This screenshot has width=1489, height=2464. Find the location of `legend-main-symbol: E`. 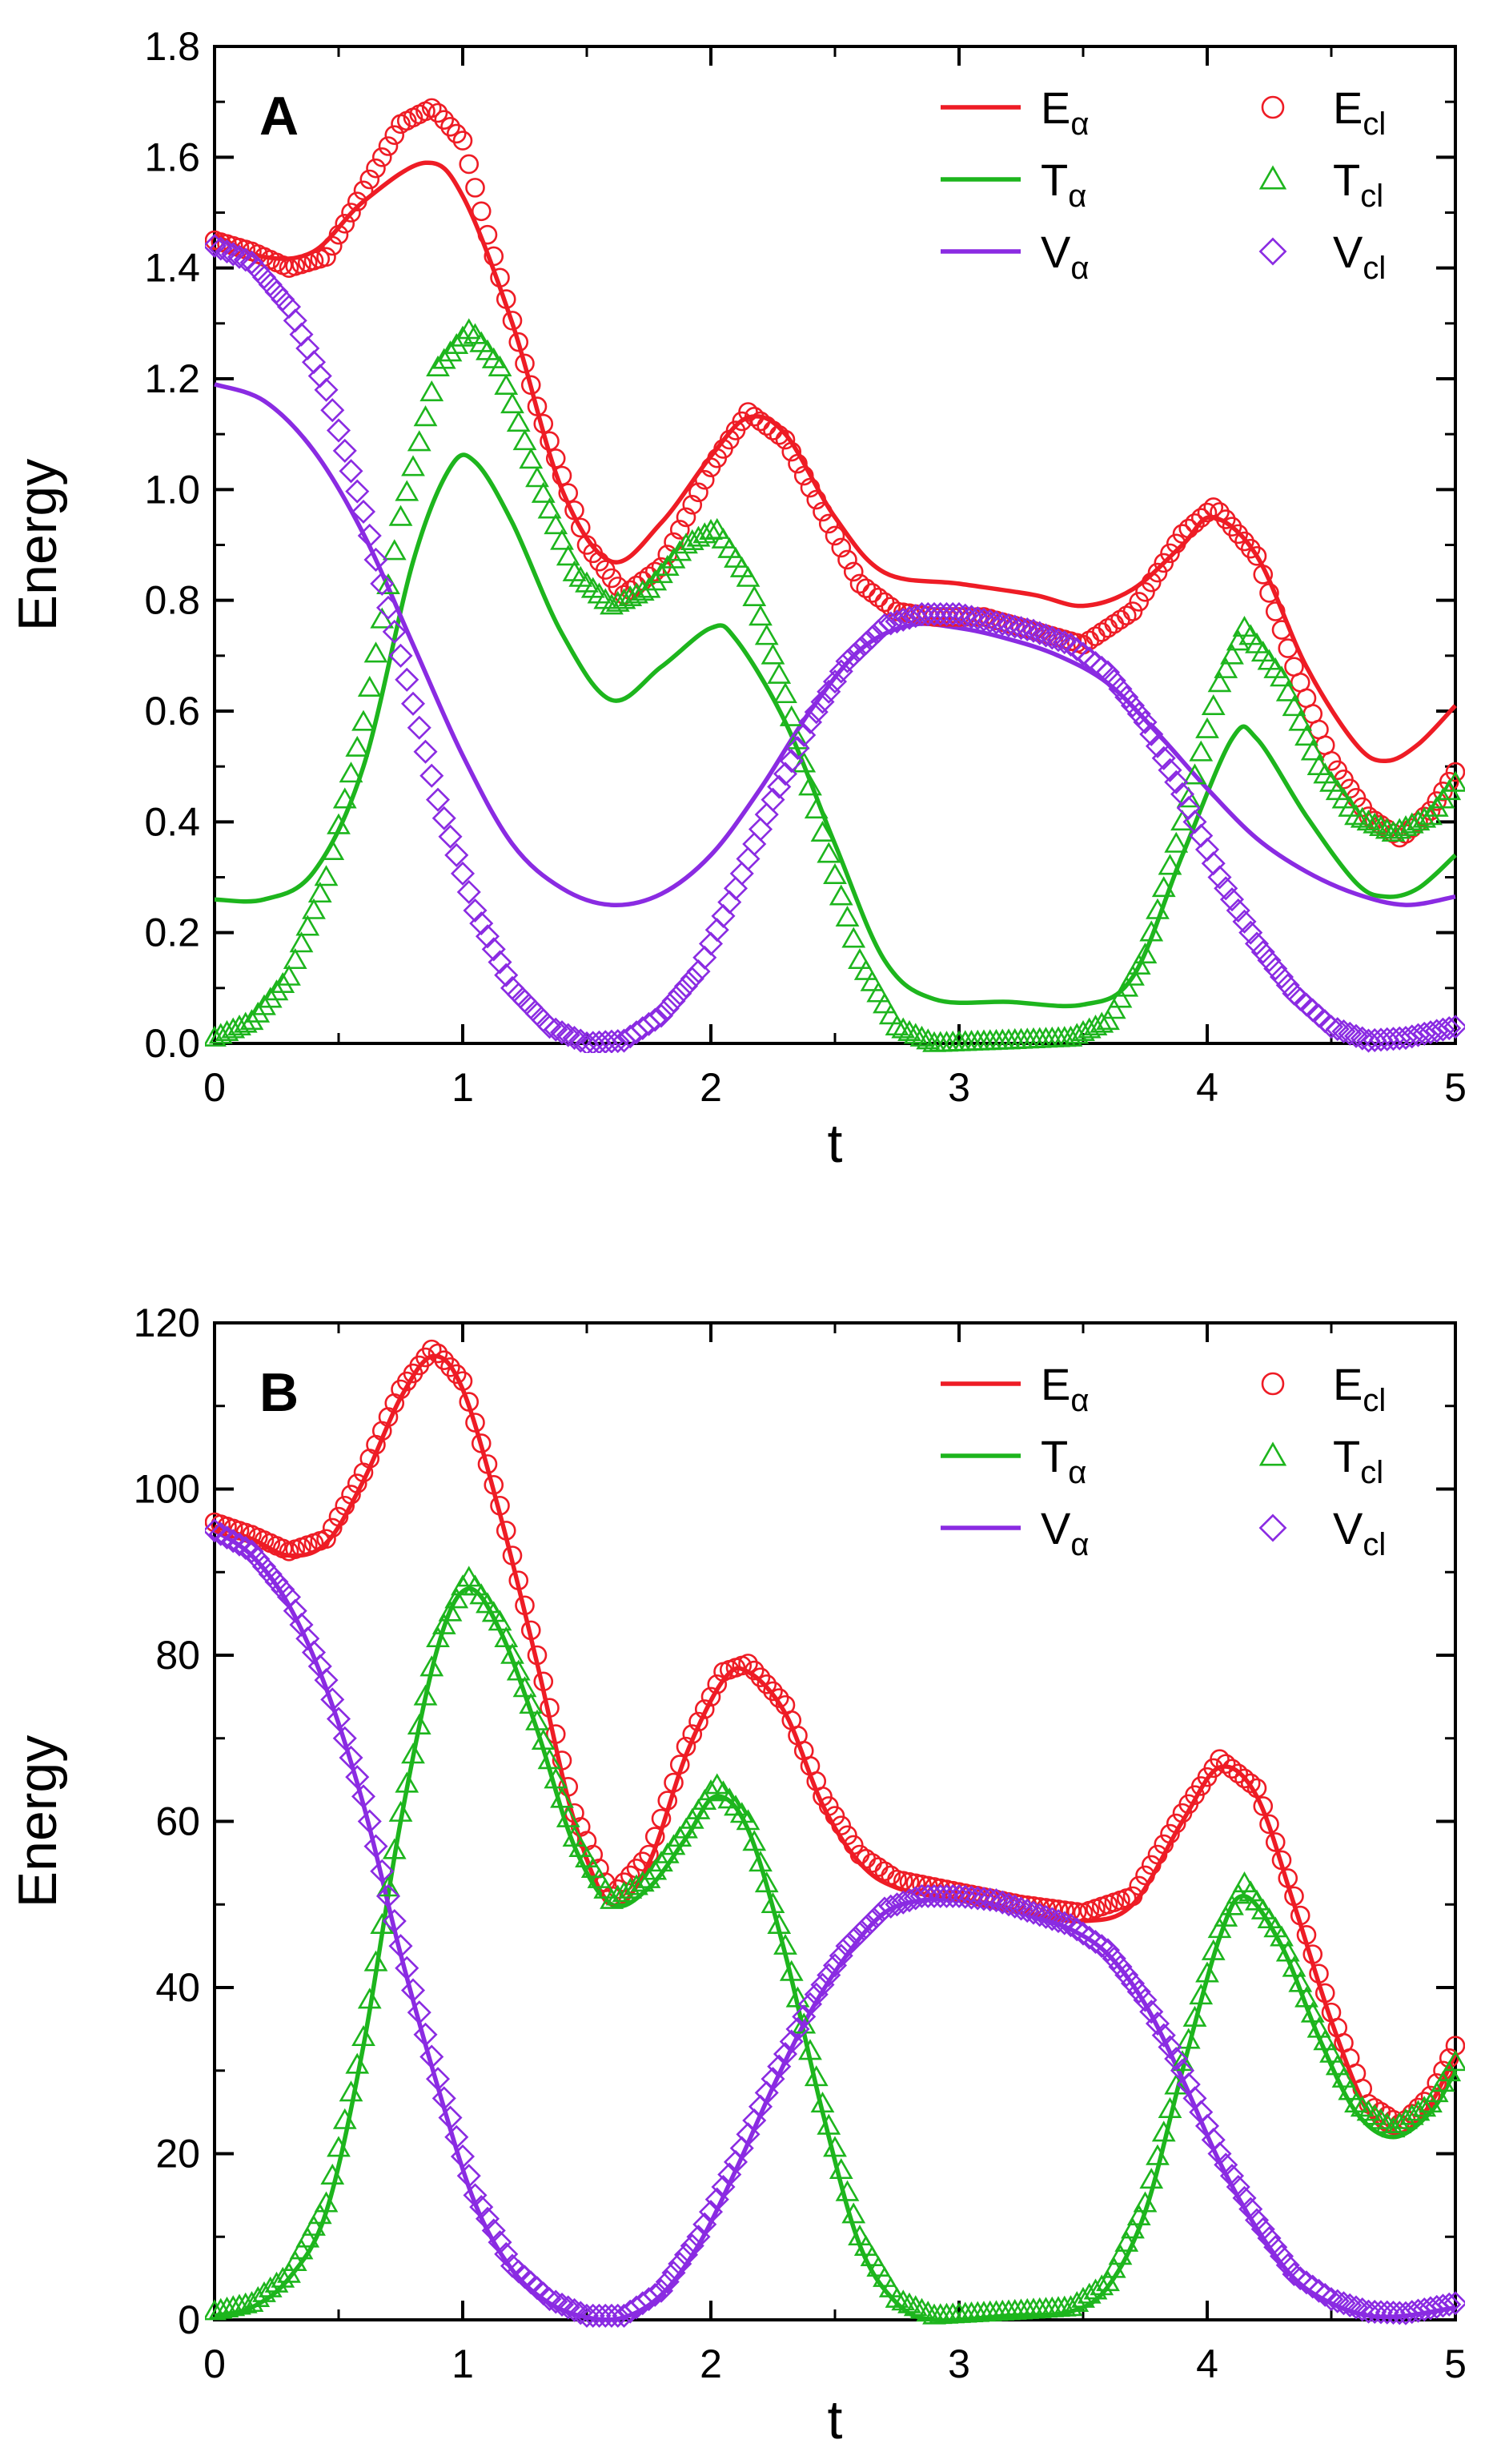

legend-main-symbol: E is located at coordinates (1056, 107).